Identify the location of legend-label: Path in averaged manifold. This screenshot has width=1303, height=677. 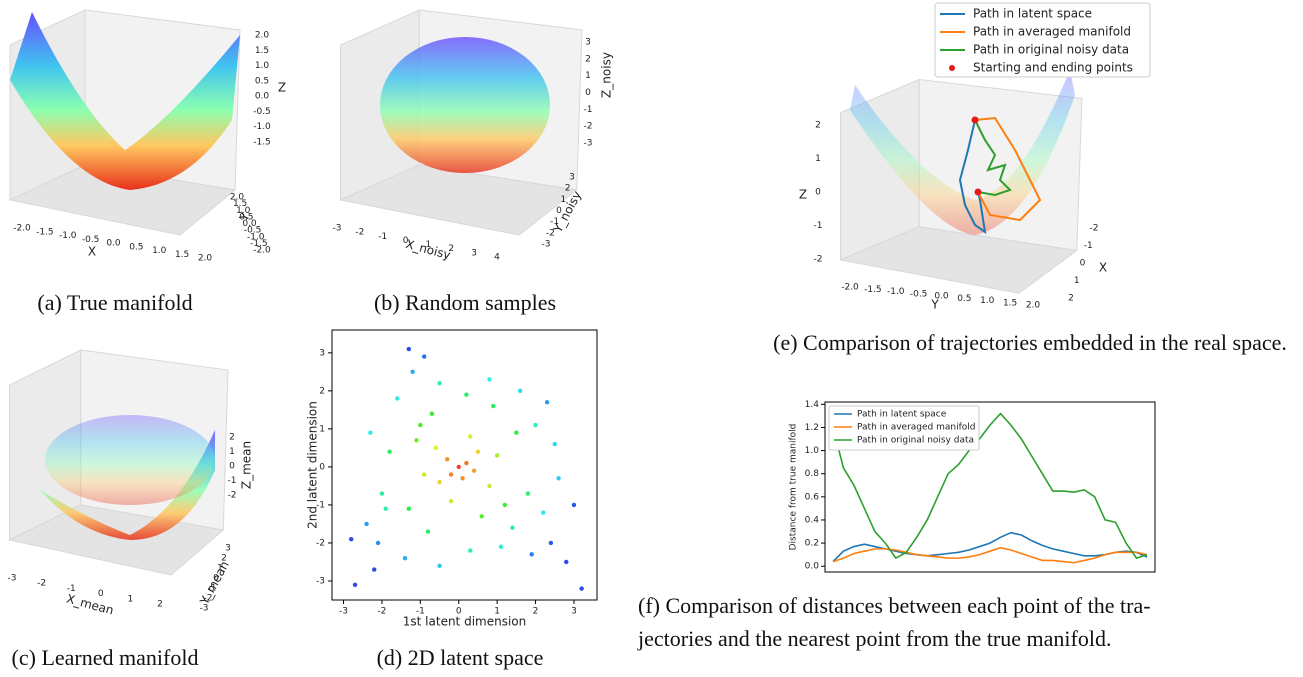
(916, 428).